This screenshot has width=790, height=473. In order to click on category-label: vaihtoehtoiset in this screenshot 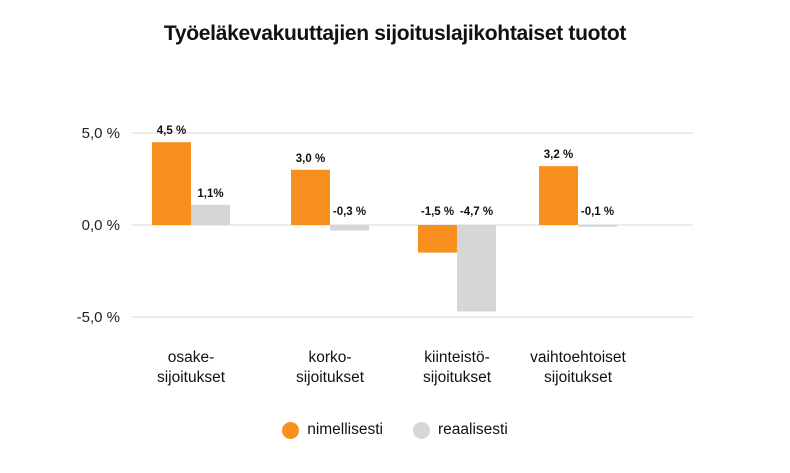, I will do `click(578, 357)`.